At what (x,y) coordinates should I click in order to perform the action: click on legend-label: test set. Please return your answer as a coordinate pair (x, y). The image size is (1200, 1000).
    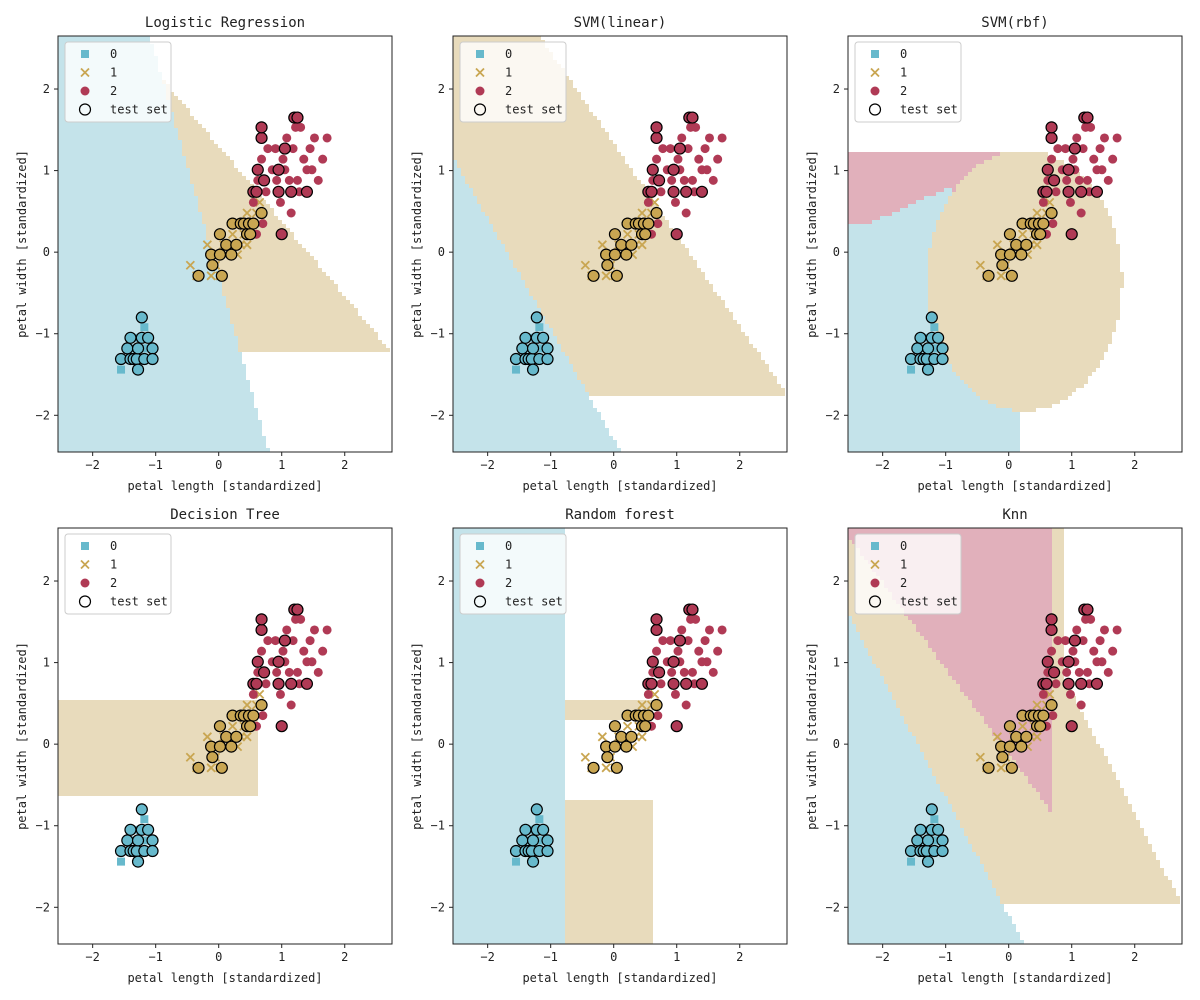
    Looking at the image, I should click on (139, 110).